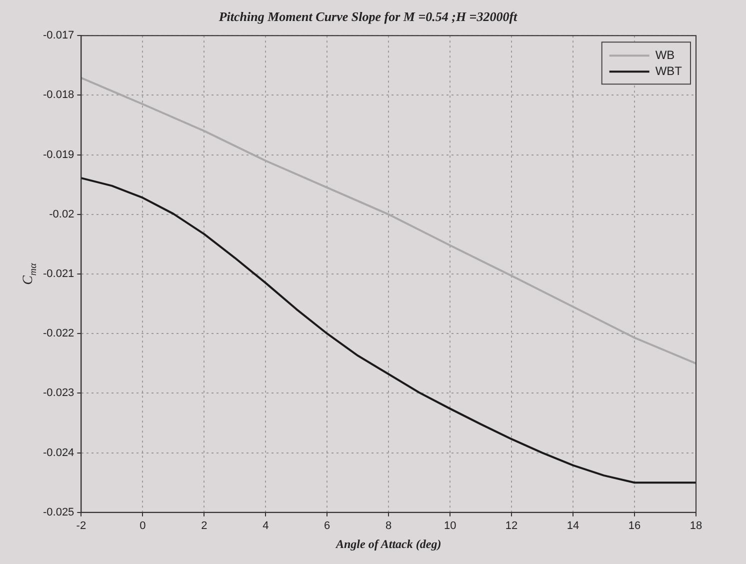 The width and height of the screenshot is (746, 564). I want to click on y-tick-label: -0.018, so click(58, 95).